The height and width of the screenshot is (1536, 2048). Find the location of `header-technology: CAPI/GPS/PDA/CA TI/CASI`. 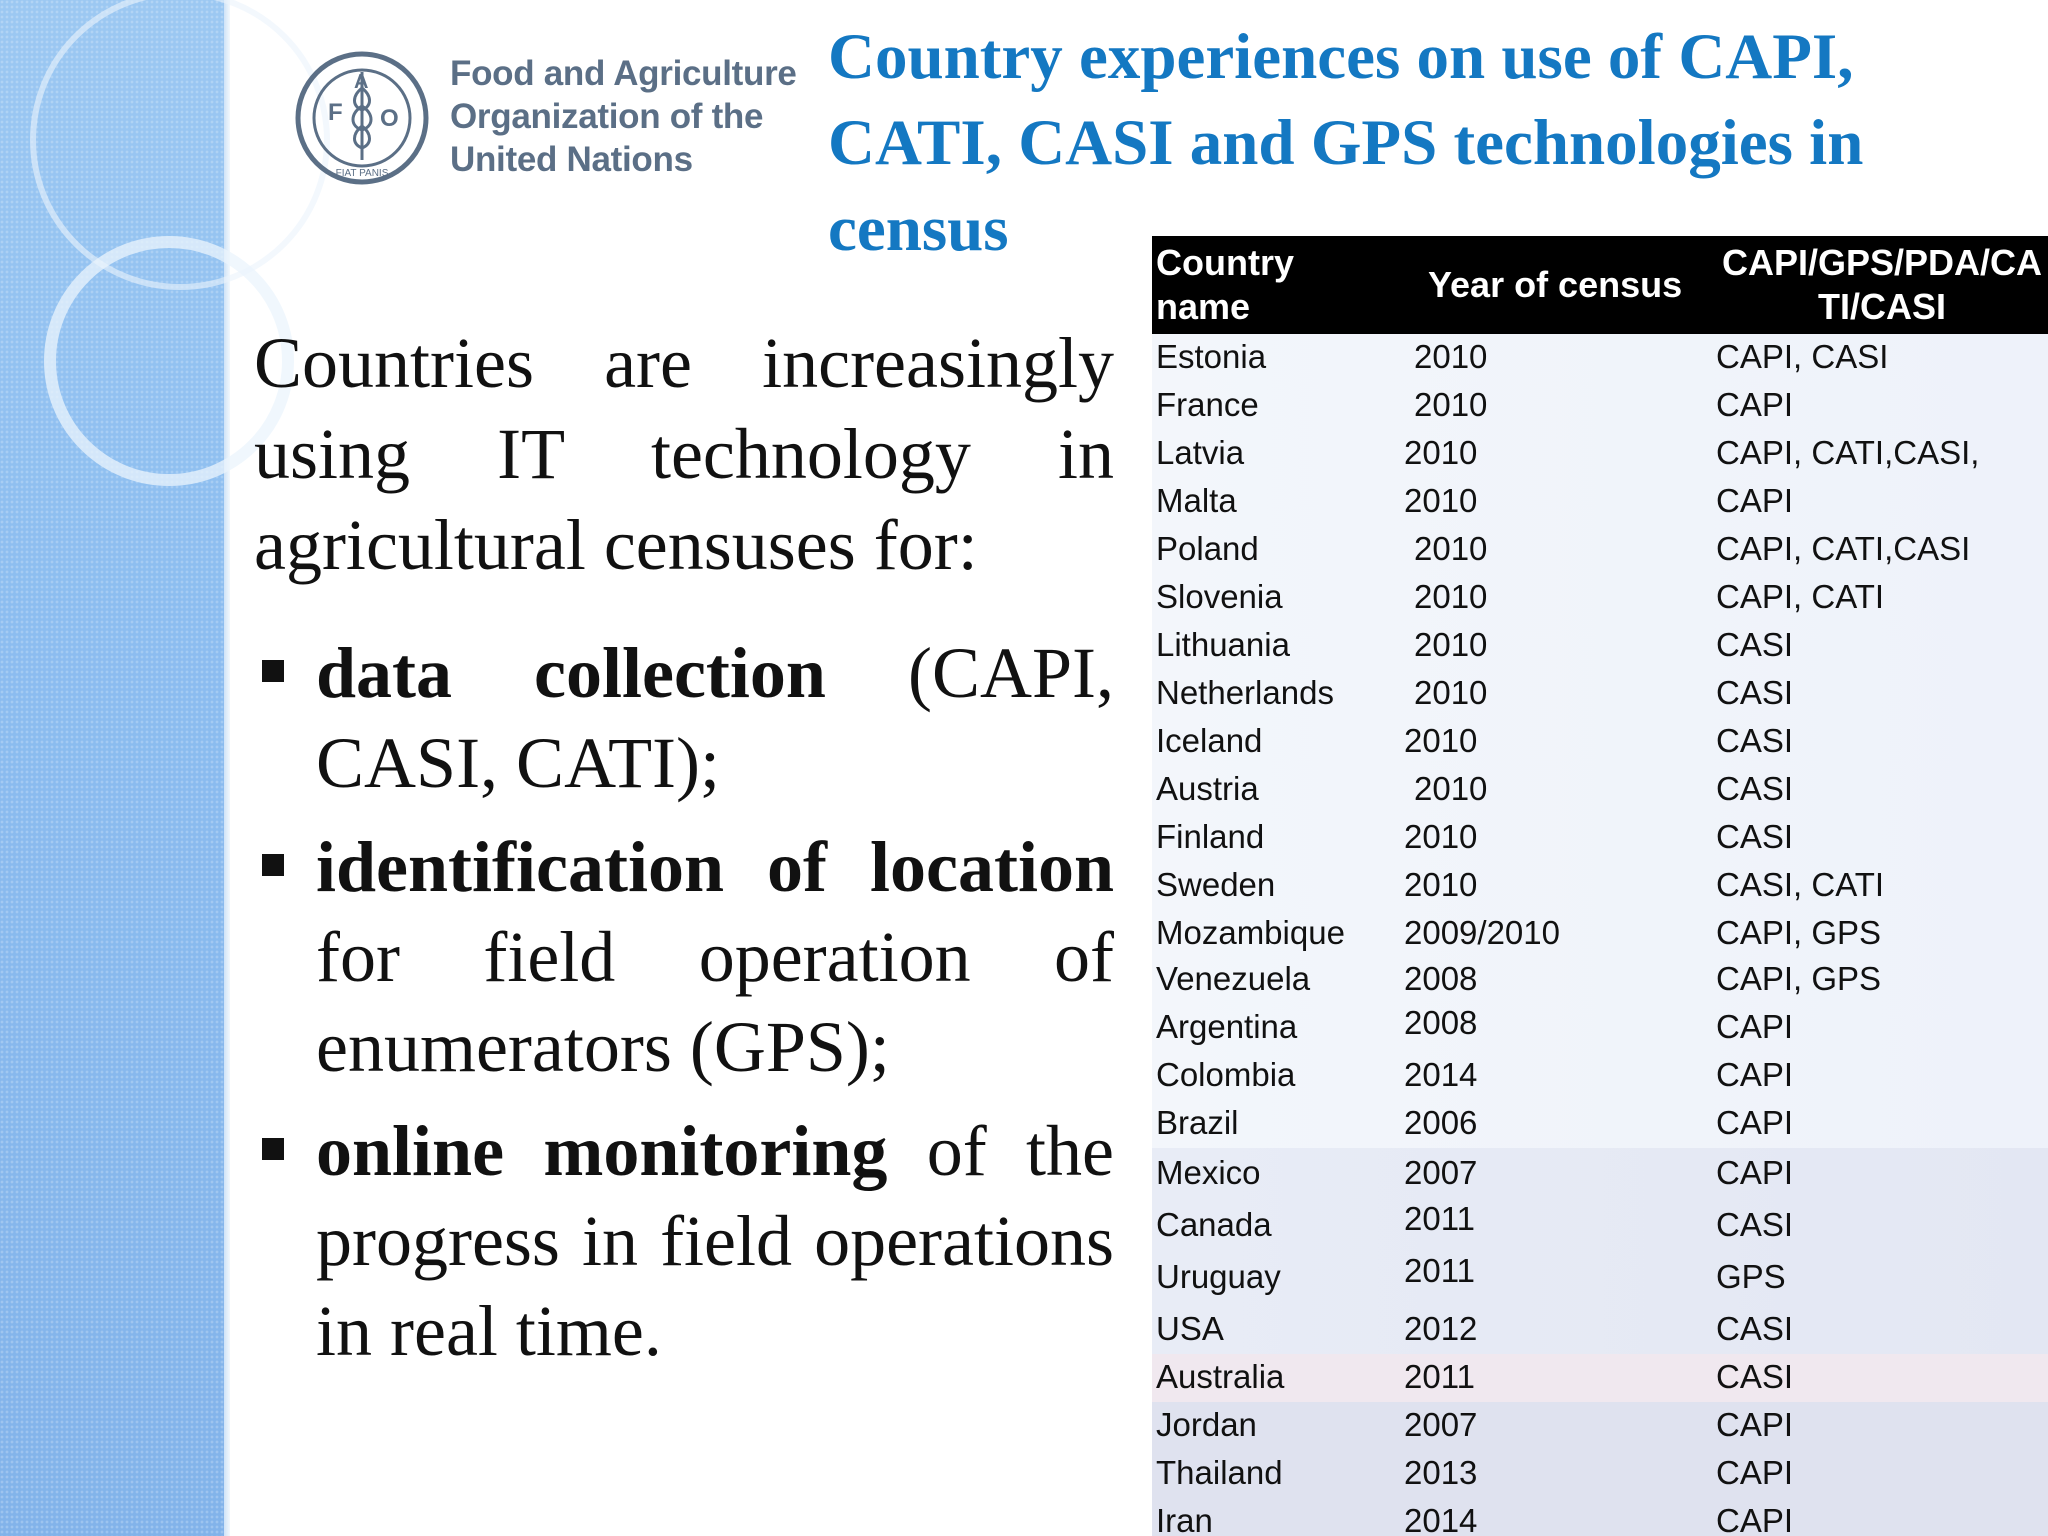

header-technology: CAPI/GPS/PDA/CA TI/CASI is located at coordinates (1882, 284).